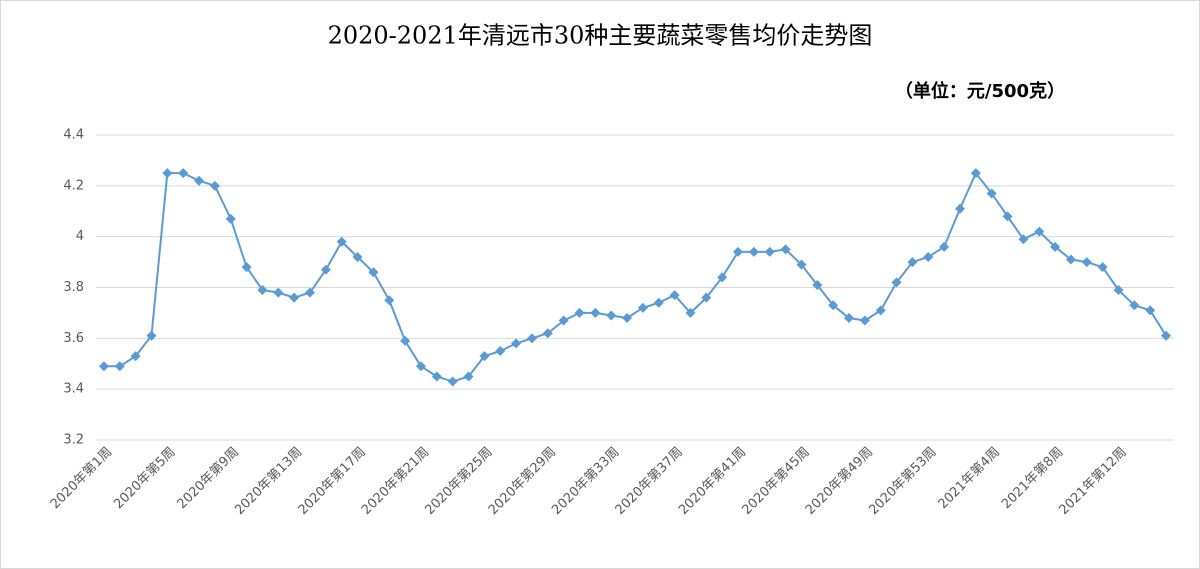 This screenshot has width=1200, height=569. I want to click on y-tick-label: 3.6, so click(73, 338).